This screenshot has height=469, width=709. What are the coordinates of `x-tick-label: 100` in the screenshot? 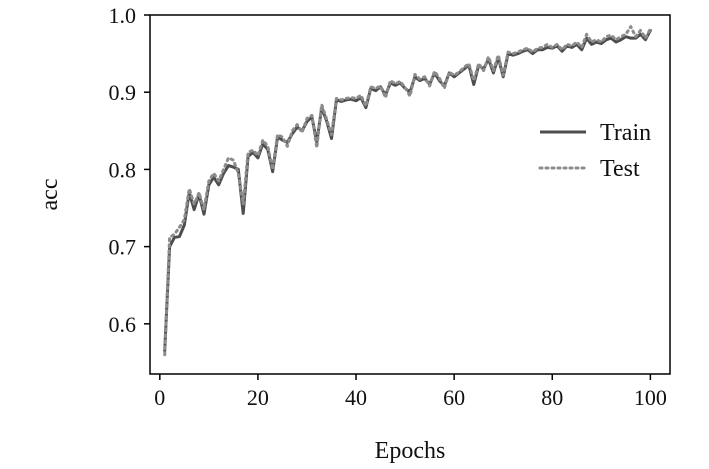 It's located at (650, 397).